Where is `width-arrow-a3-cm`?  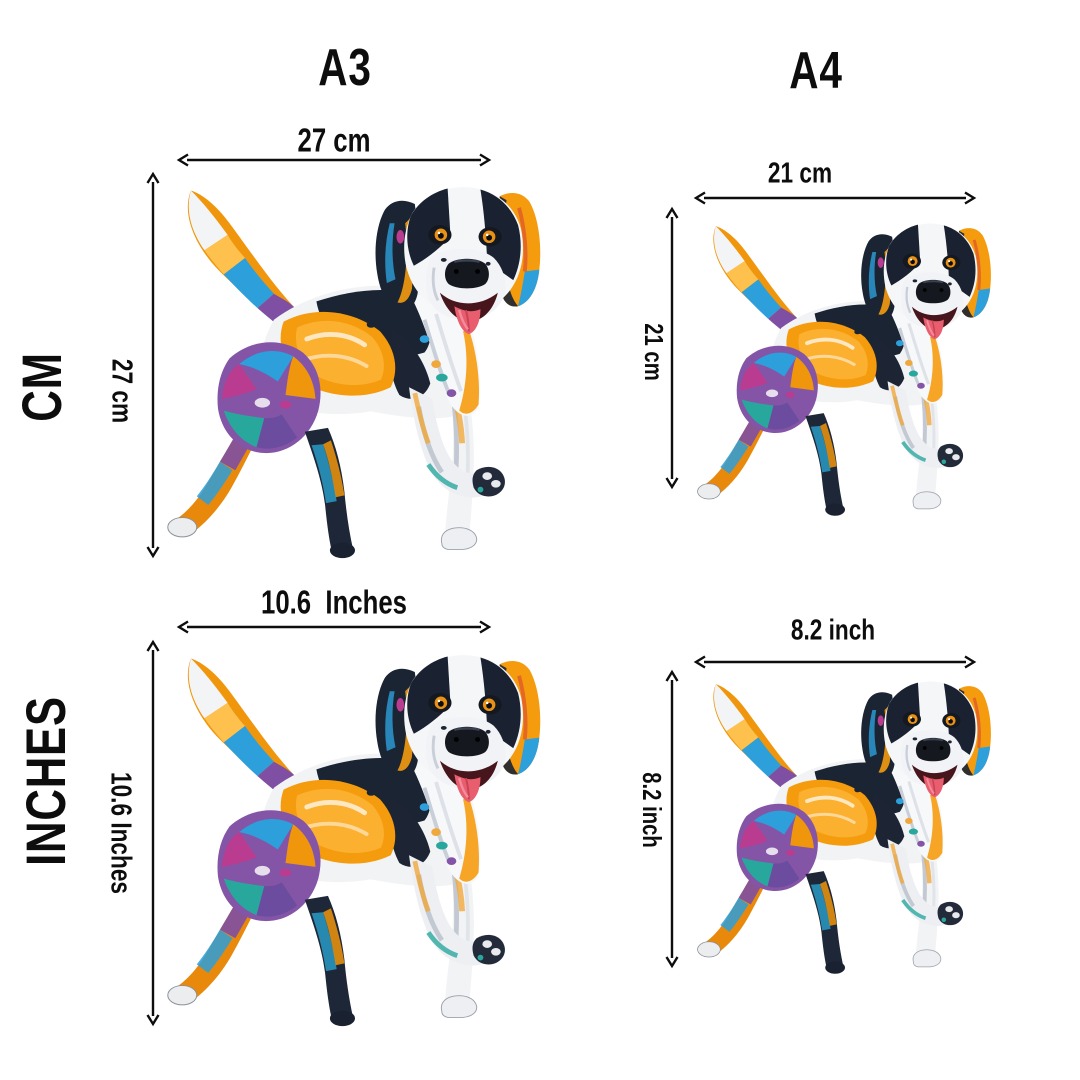
width-arrow-a3-cm is located at coordinates (334, 160).